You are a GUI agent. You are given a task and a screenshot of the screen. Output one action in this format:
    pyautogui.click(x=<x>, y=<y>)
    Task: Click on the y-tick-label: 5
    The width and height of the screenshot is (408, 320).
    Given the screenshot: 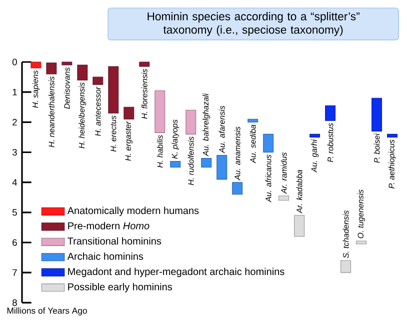 What is the action you would take?
    pyautogui.click(x=14, y=212)
    